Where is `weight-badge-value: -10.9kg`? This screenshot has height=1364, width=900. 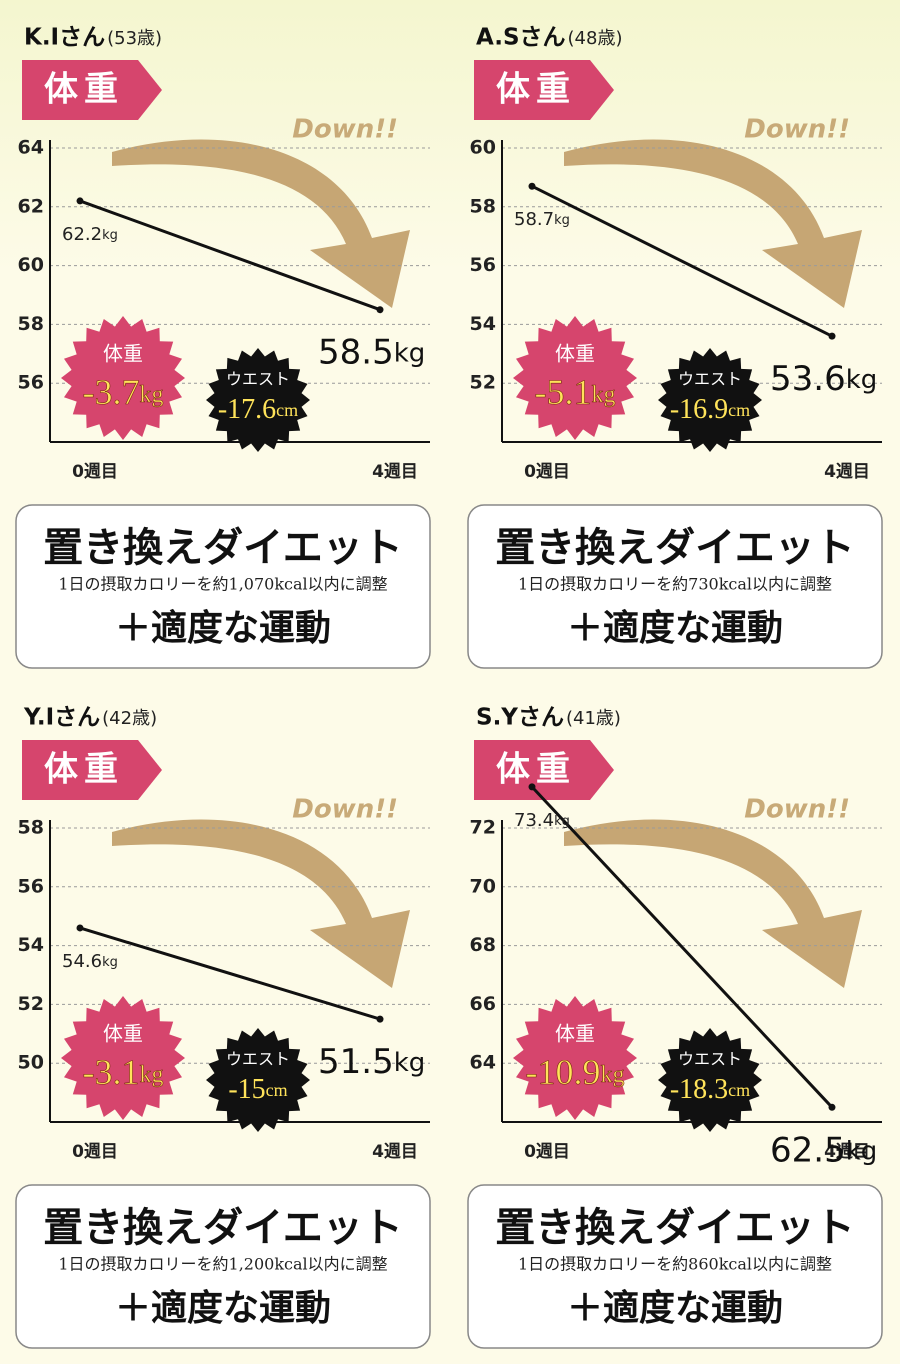
weight-badge-value: -10.9kg is located at coordinates (575, 1072).